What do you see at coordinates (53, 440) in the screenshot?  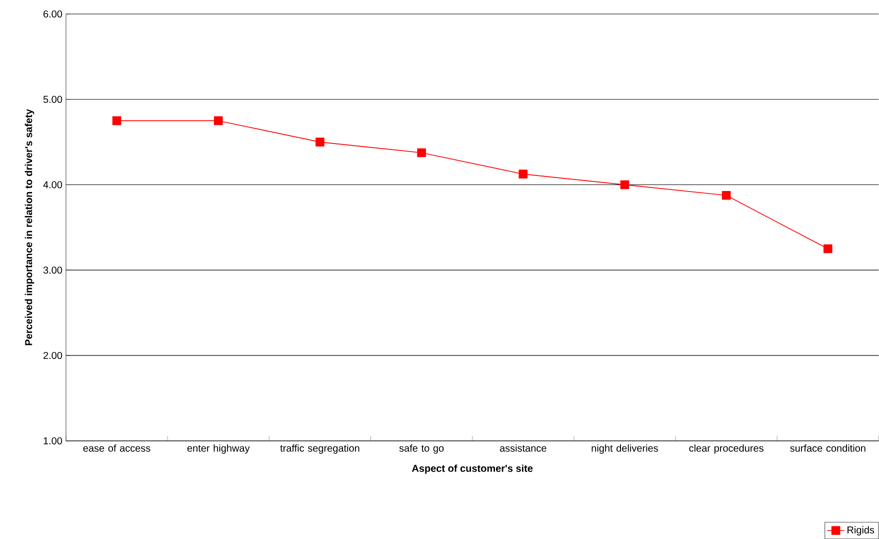 I see `y-tick-label: 1.00` at bounding box center [53, 440].